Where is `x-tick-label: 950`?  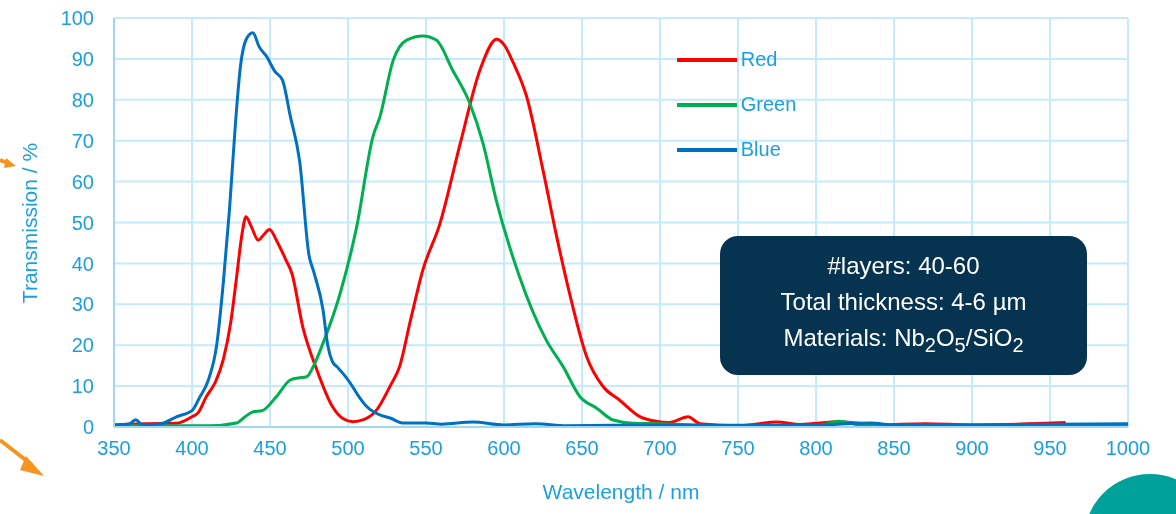 x-tick-label: 950 is located at coordinates (1050, 448).